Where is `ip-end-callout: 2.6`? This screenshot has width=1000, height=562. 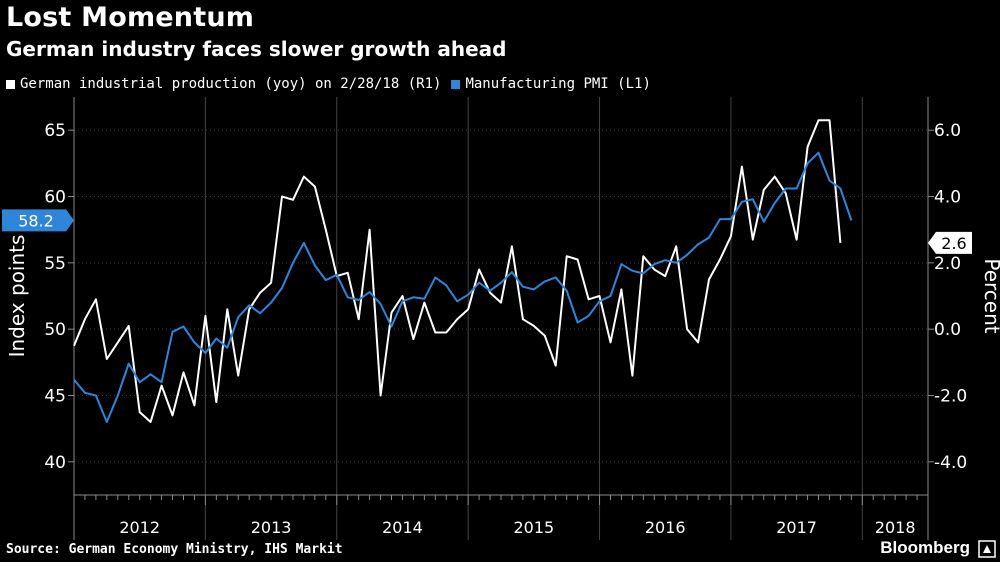 ip-end-callout: 2.6 is located at coordinates (950, 242).